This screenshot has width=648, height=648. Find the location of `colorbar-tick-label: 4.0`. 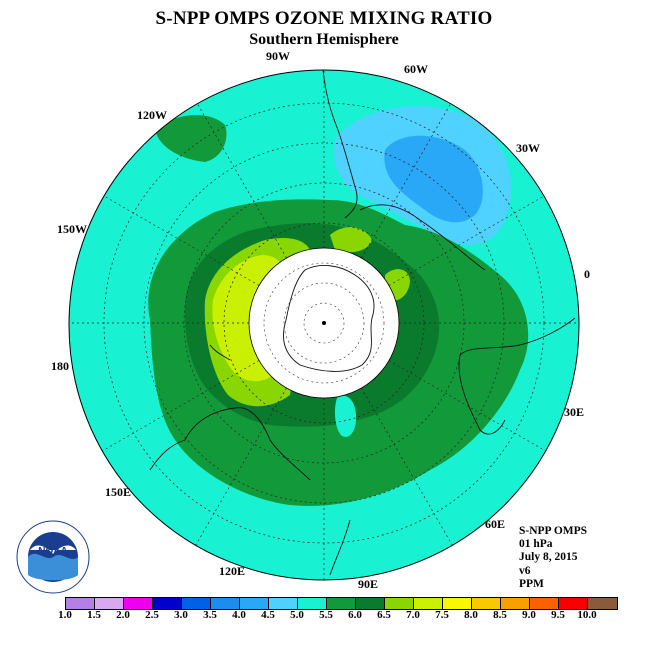

colorbar-tick-label: 4.0 is located at coordinates (239, 615).